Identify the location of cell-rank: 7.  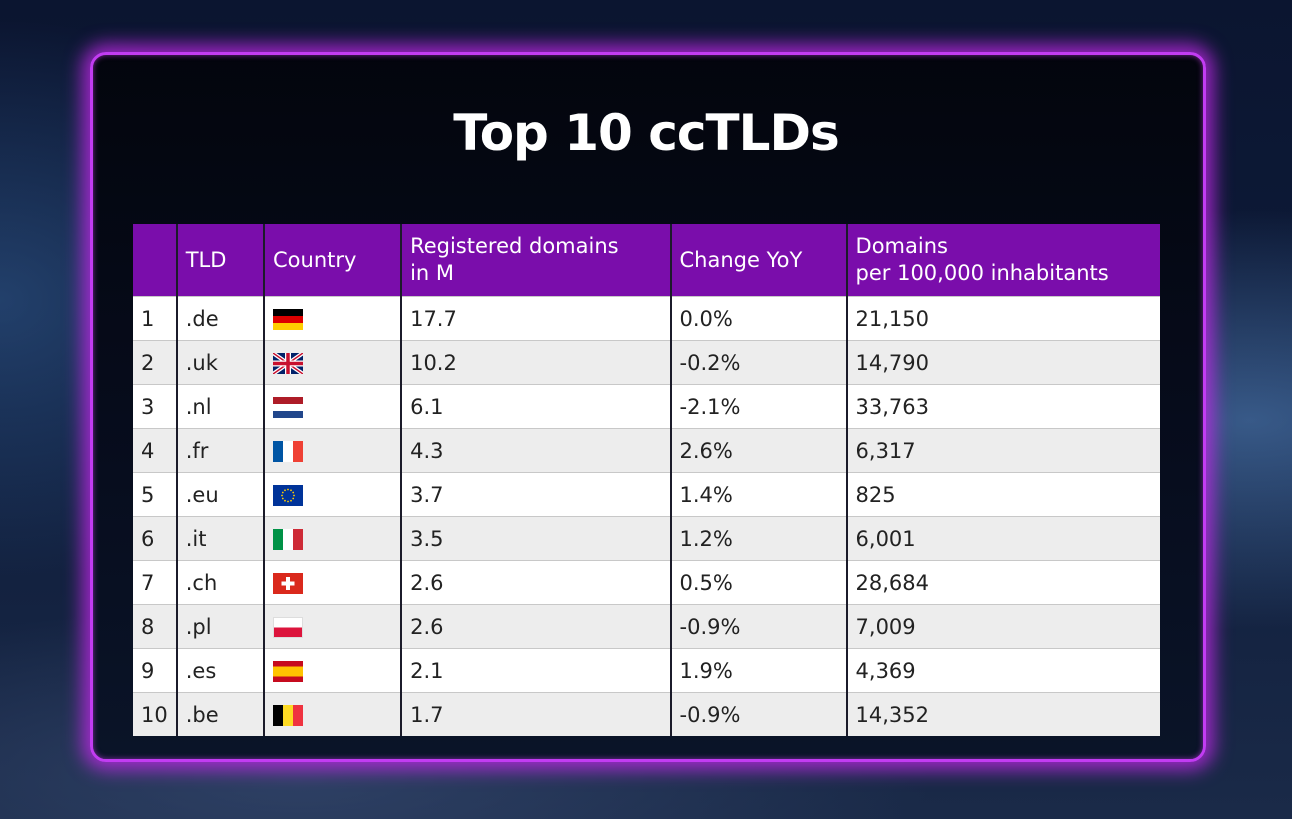
(155, 582).